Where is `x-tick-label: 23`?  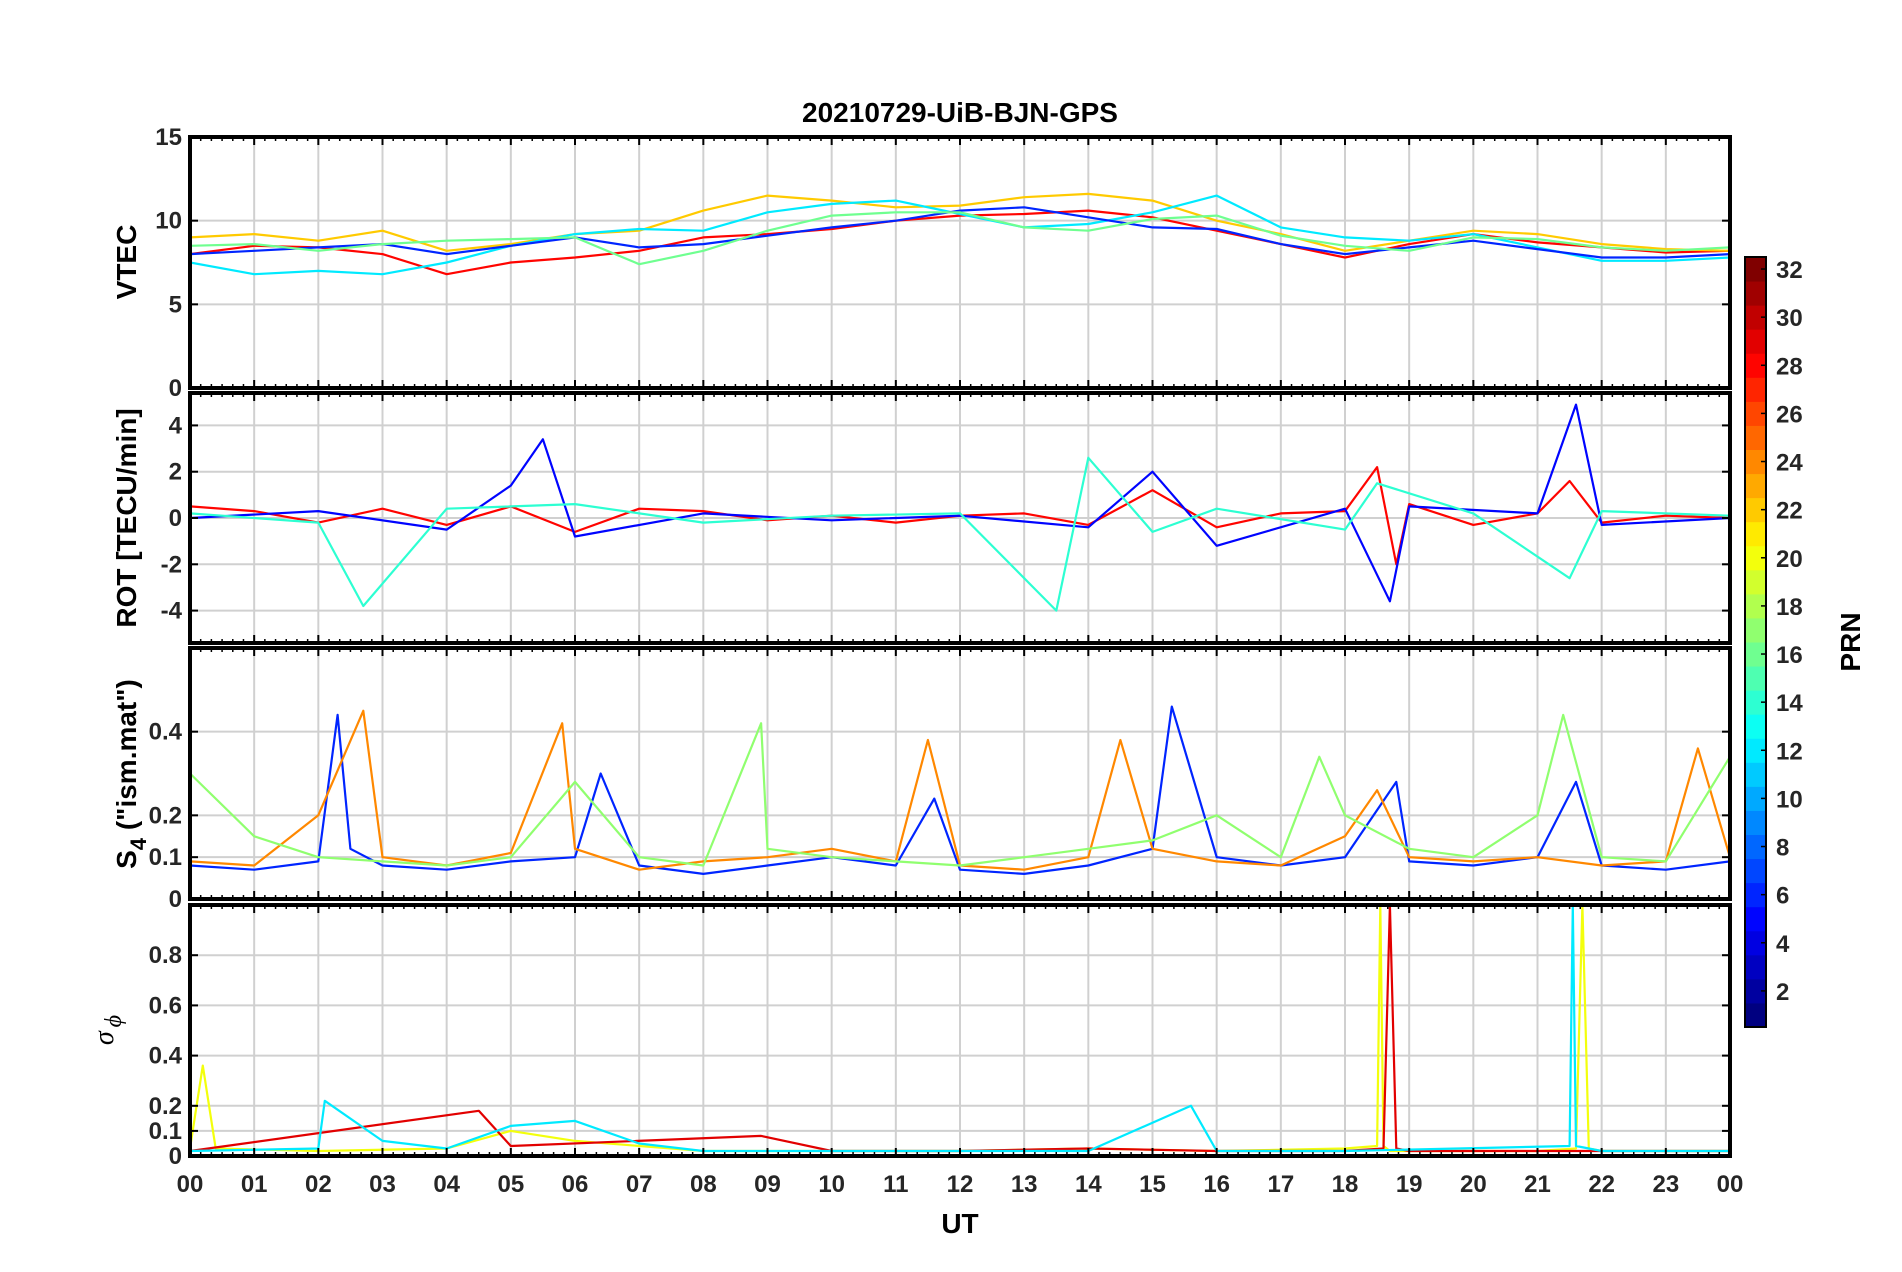 x-tick-label: 23 is located at coordinates (1665, 1184).